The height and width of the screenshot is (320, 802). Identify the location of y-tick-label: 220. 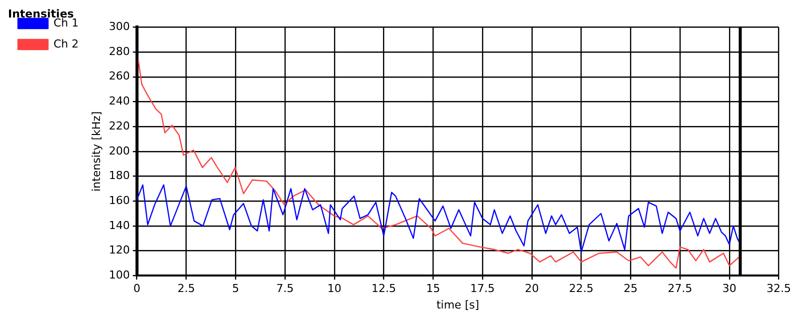
(119, 125).